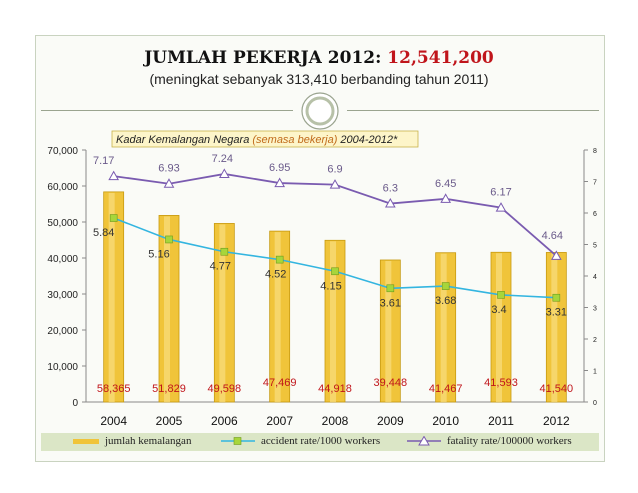 Image resolution: width=638 pixels, height=493 pixels. I want to click on legend-label-bars: jumlah kemalangan, so click(148, 441).